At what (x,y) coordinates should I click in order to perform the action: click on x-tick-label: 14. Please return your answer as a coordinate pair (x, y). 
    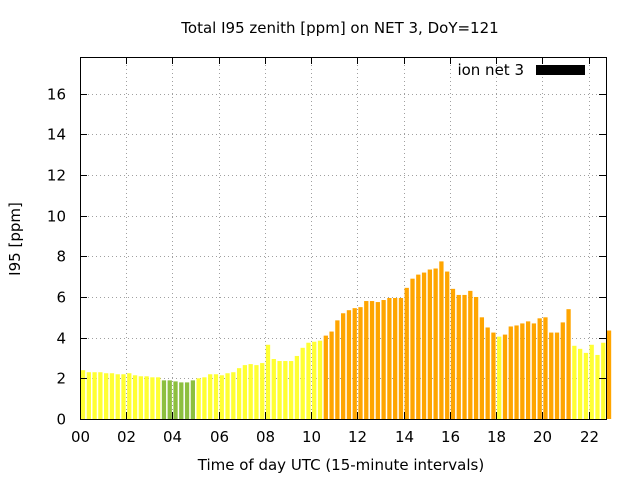
    Looking at the image, I should click on (404, 437).